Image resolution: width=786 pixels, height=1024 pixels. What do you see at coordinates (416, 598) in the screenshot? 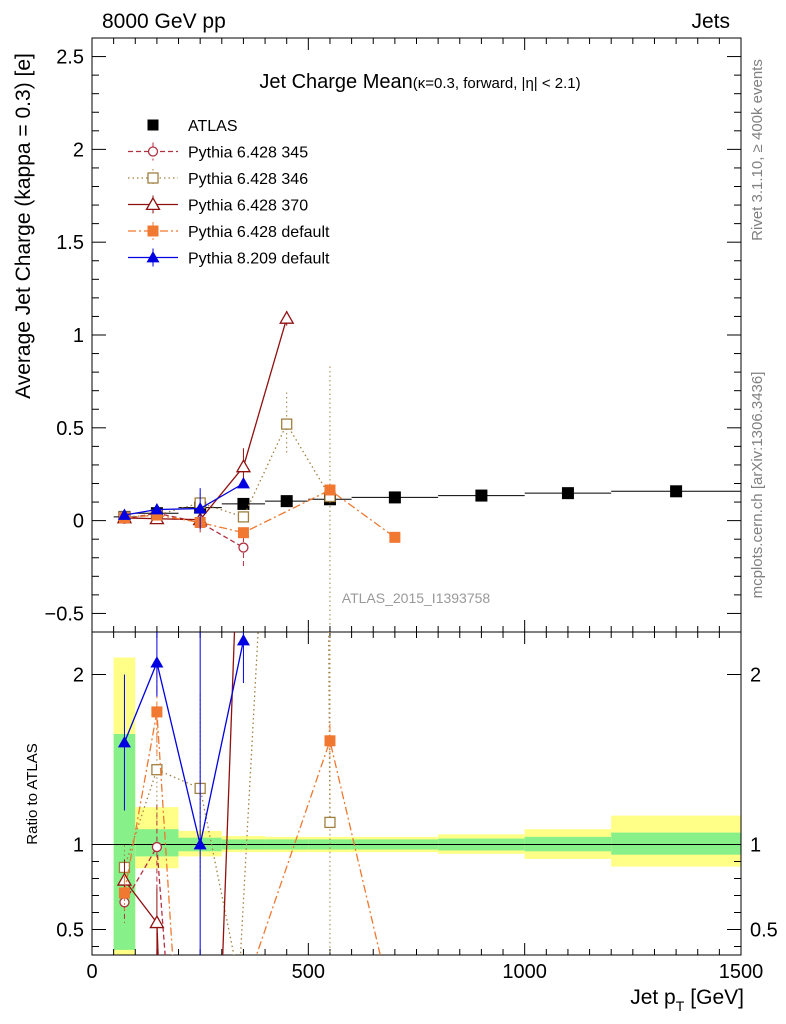
I see `analysis-watermark: ATLAS_2015_I1393758` at bounding box center [416, 598].